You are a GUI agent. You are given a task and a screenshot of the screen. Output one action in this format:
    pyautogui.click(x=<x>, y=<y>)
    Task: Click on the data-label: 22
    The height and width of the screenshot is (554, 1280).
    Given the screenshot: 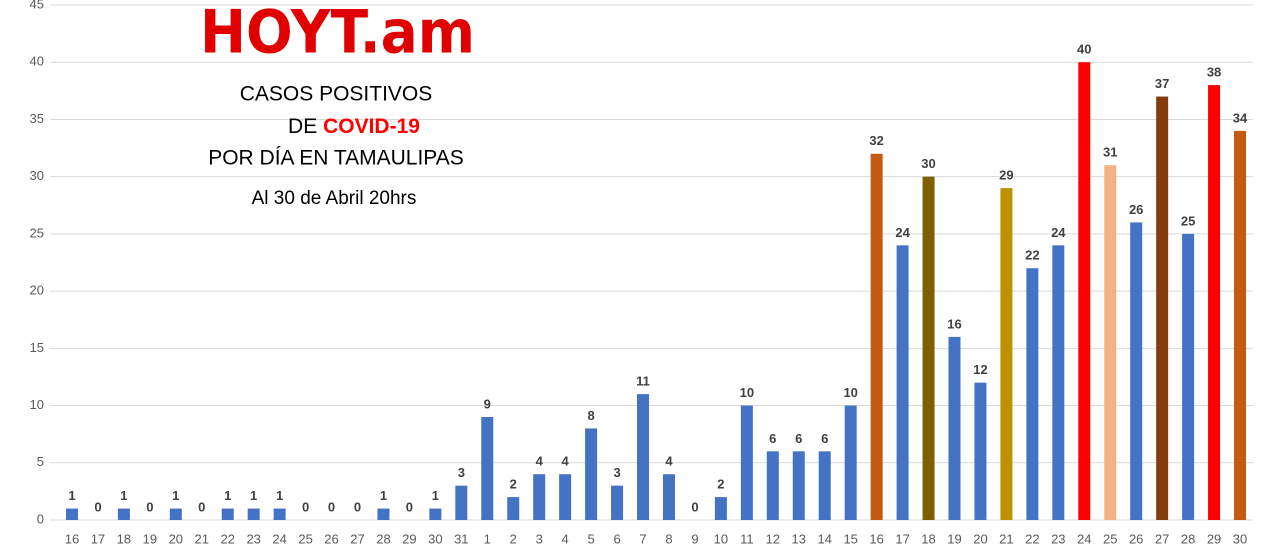 What is the action you would take?
    pyautogui.click(x=1032, y=255)
    